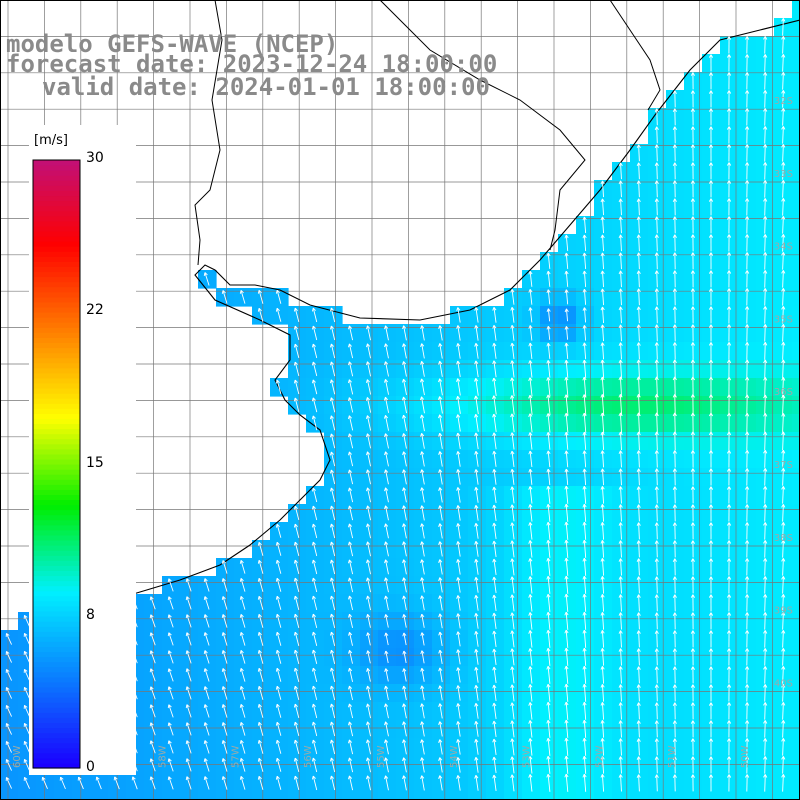 Image resolution: width=800 pixels, height=800 pixels. What do you see at coordinates (783, 174) in the screenshot?
I see `lat-label: 33S` at bounding box center [783, 174].